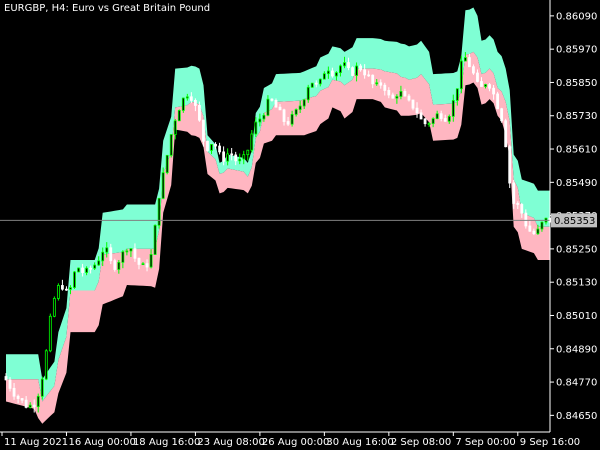 The image size is (600, 450). I want to click on current-price-tag: 0.85353, so click(574, 220).